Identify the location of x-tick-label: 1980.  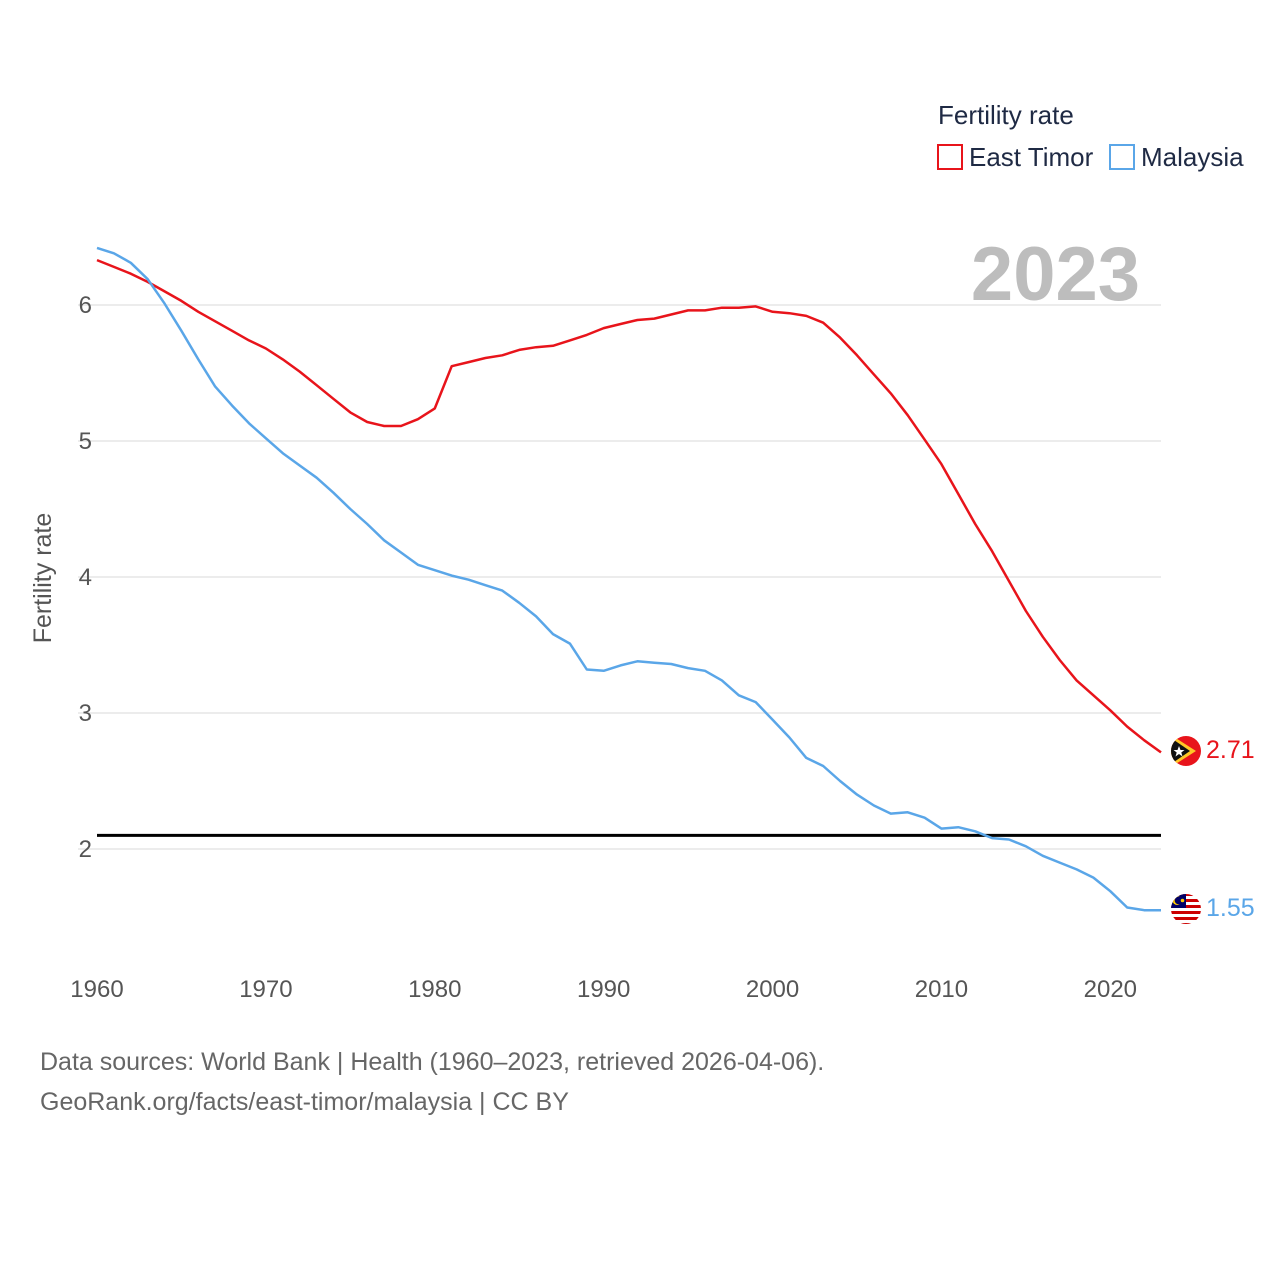
(434, 989).